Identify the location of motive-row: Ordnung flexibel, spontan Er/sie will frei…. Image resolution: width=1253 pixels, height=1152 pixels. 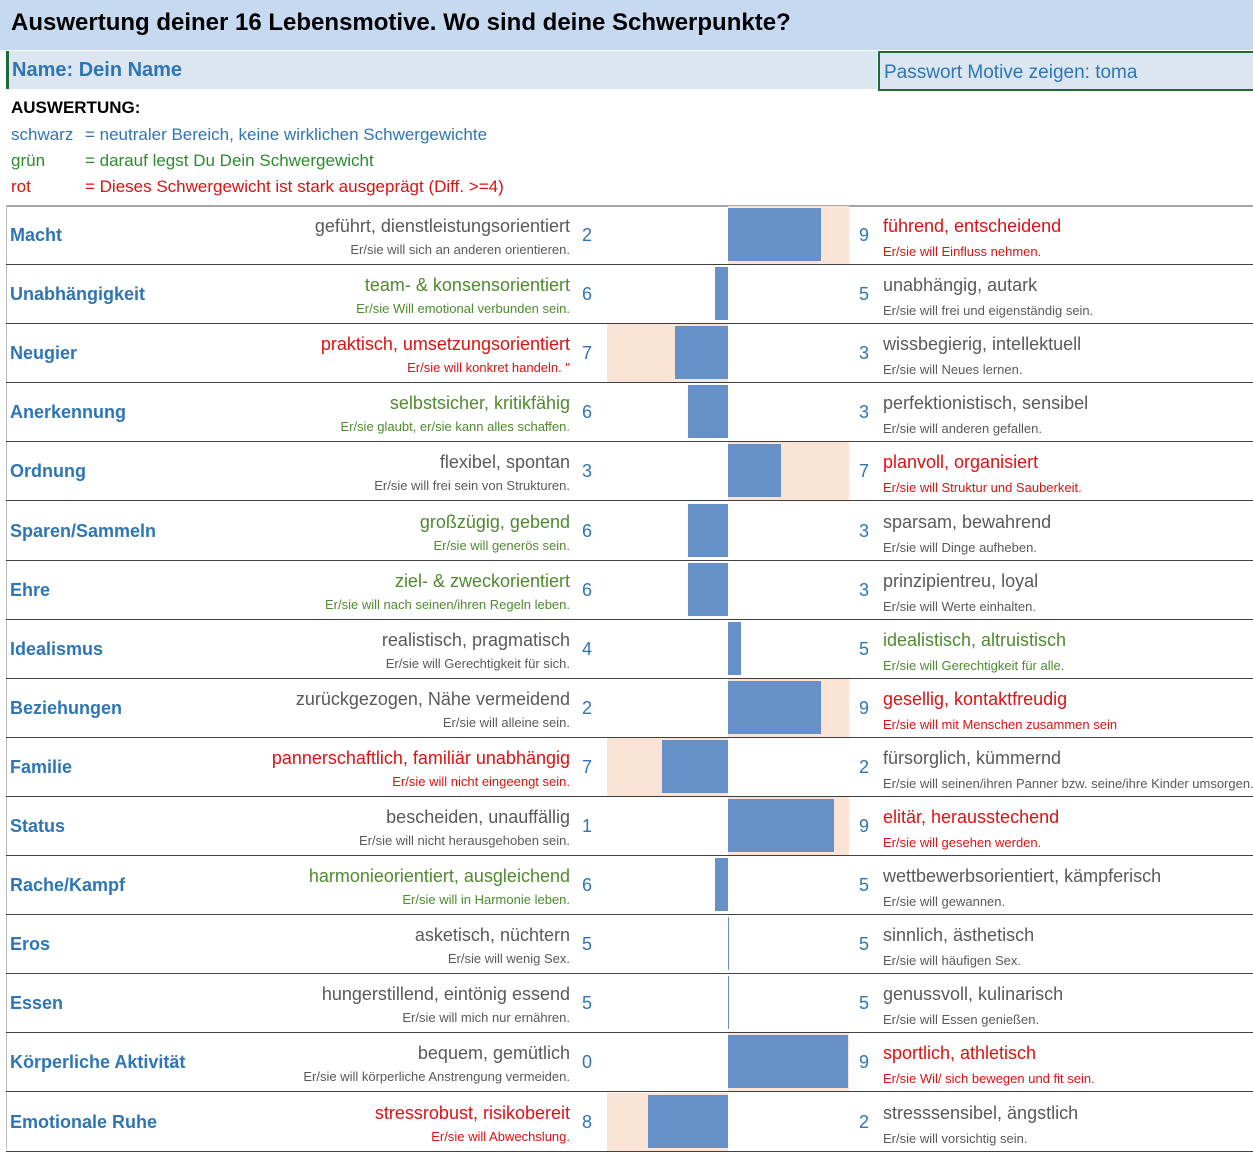
(629, 472).